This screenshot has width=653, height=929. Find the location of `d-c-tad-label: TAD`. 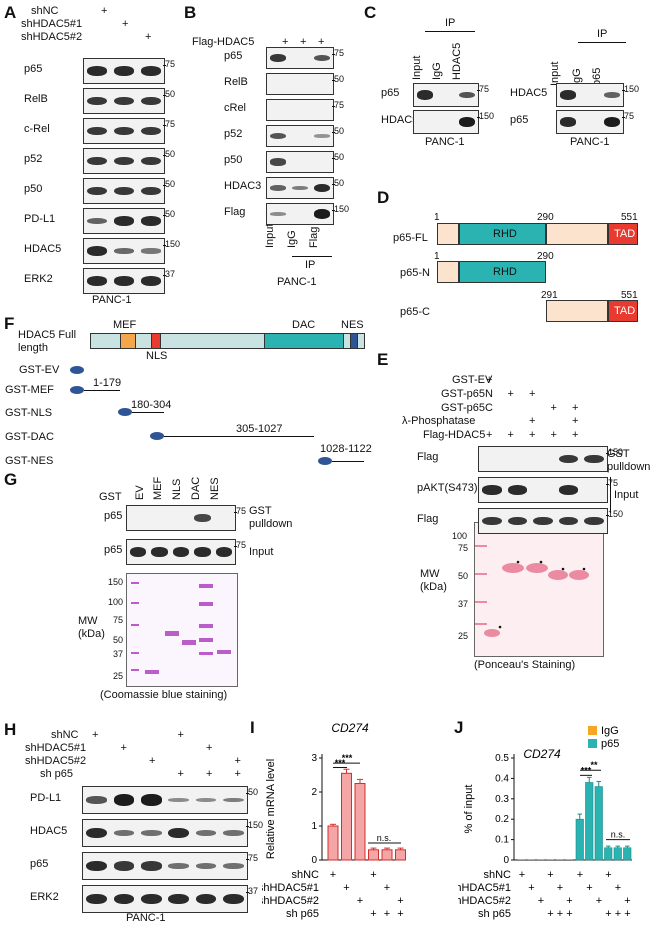

d-c-tad-label: TAD is located at coordinates (625, 311).